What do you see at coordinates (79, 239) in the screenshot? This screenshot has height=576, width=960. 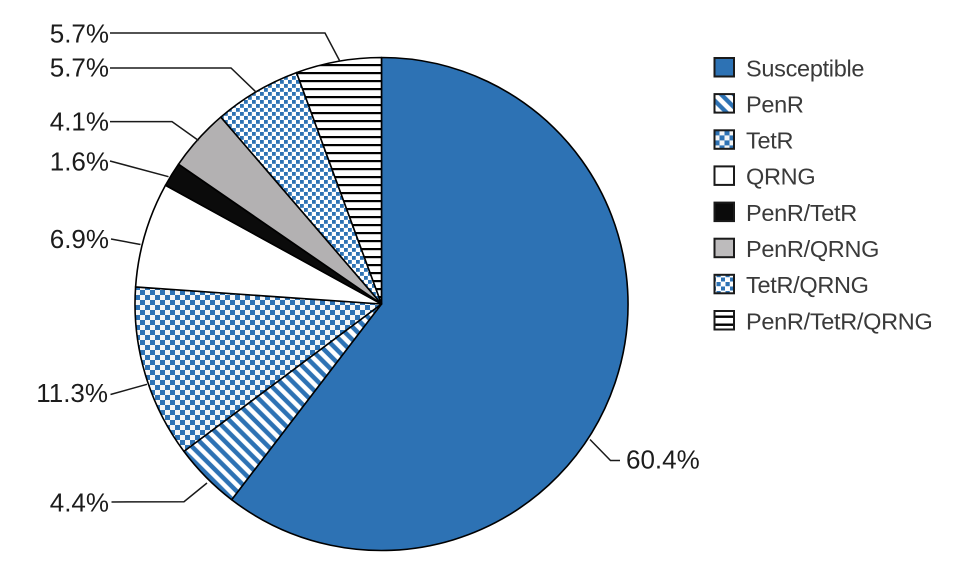 I see `svg-text: 6.9%` at bounding box center [79, 239].